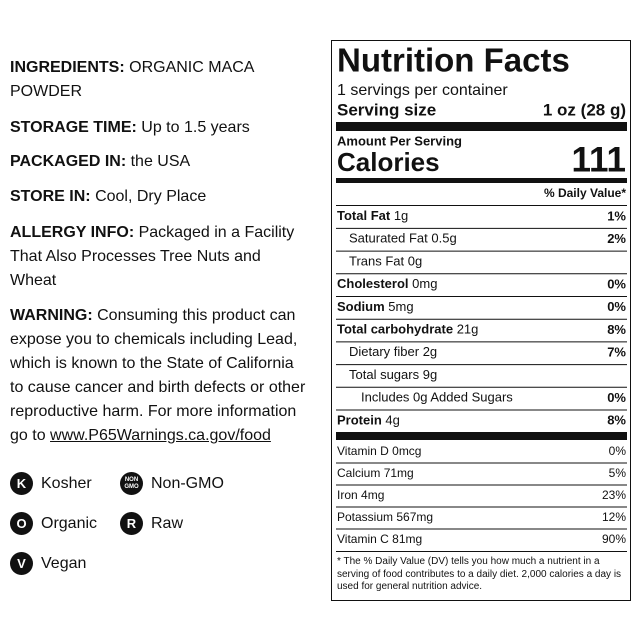 This screenshot has height=638, width=640. What do you see at coordinates (72, 232) in the screenshot?
I see `info-label: ALLERGY INFO:` at bounding box center [72, 232].